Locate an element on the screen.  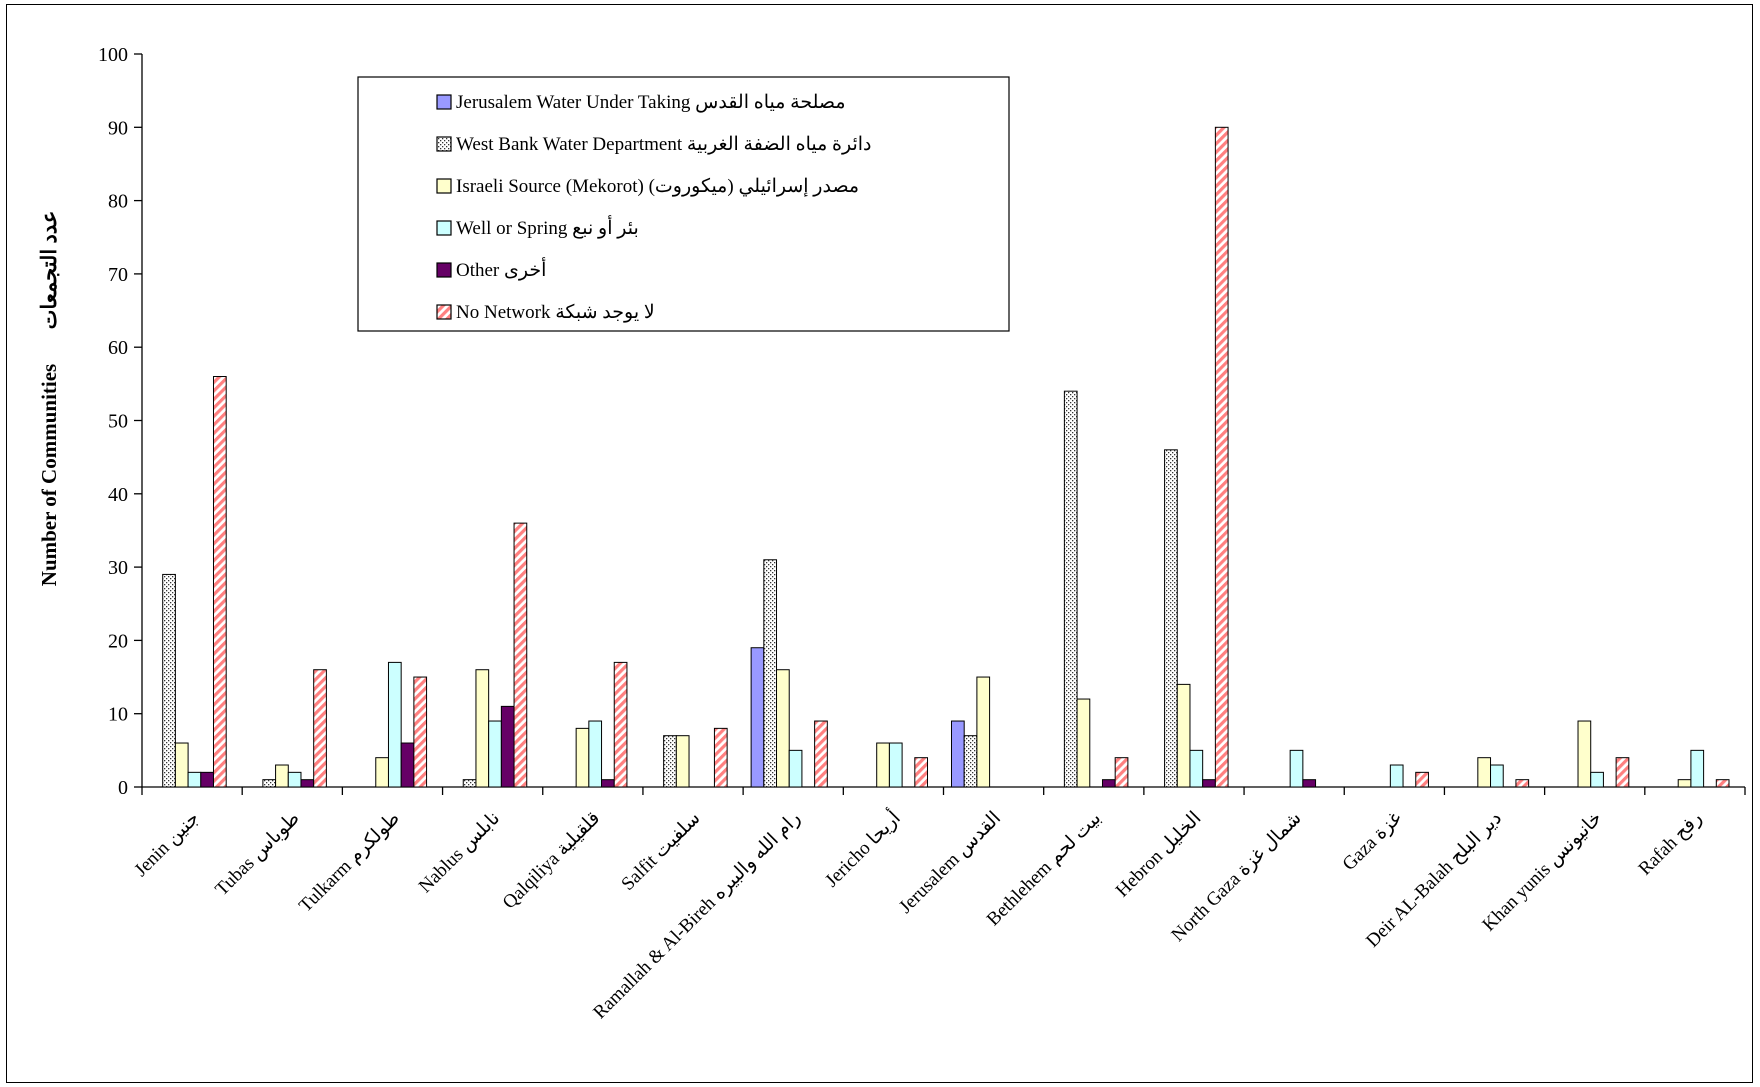
y-tick-label: 10 is located at coordinates (118, 715).